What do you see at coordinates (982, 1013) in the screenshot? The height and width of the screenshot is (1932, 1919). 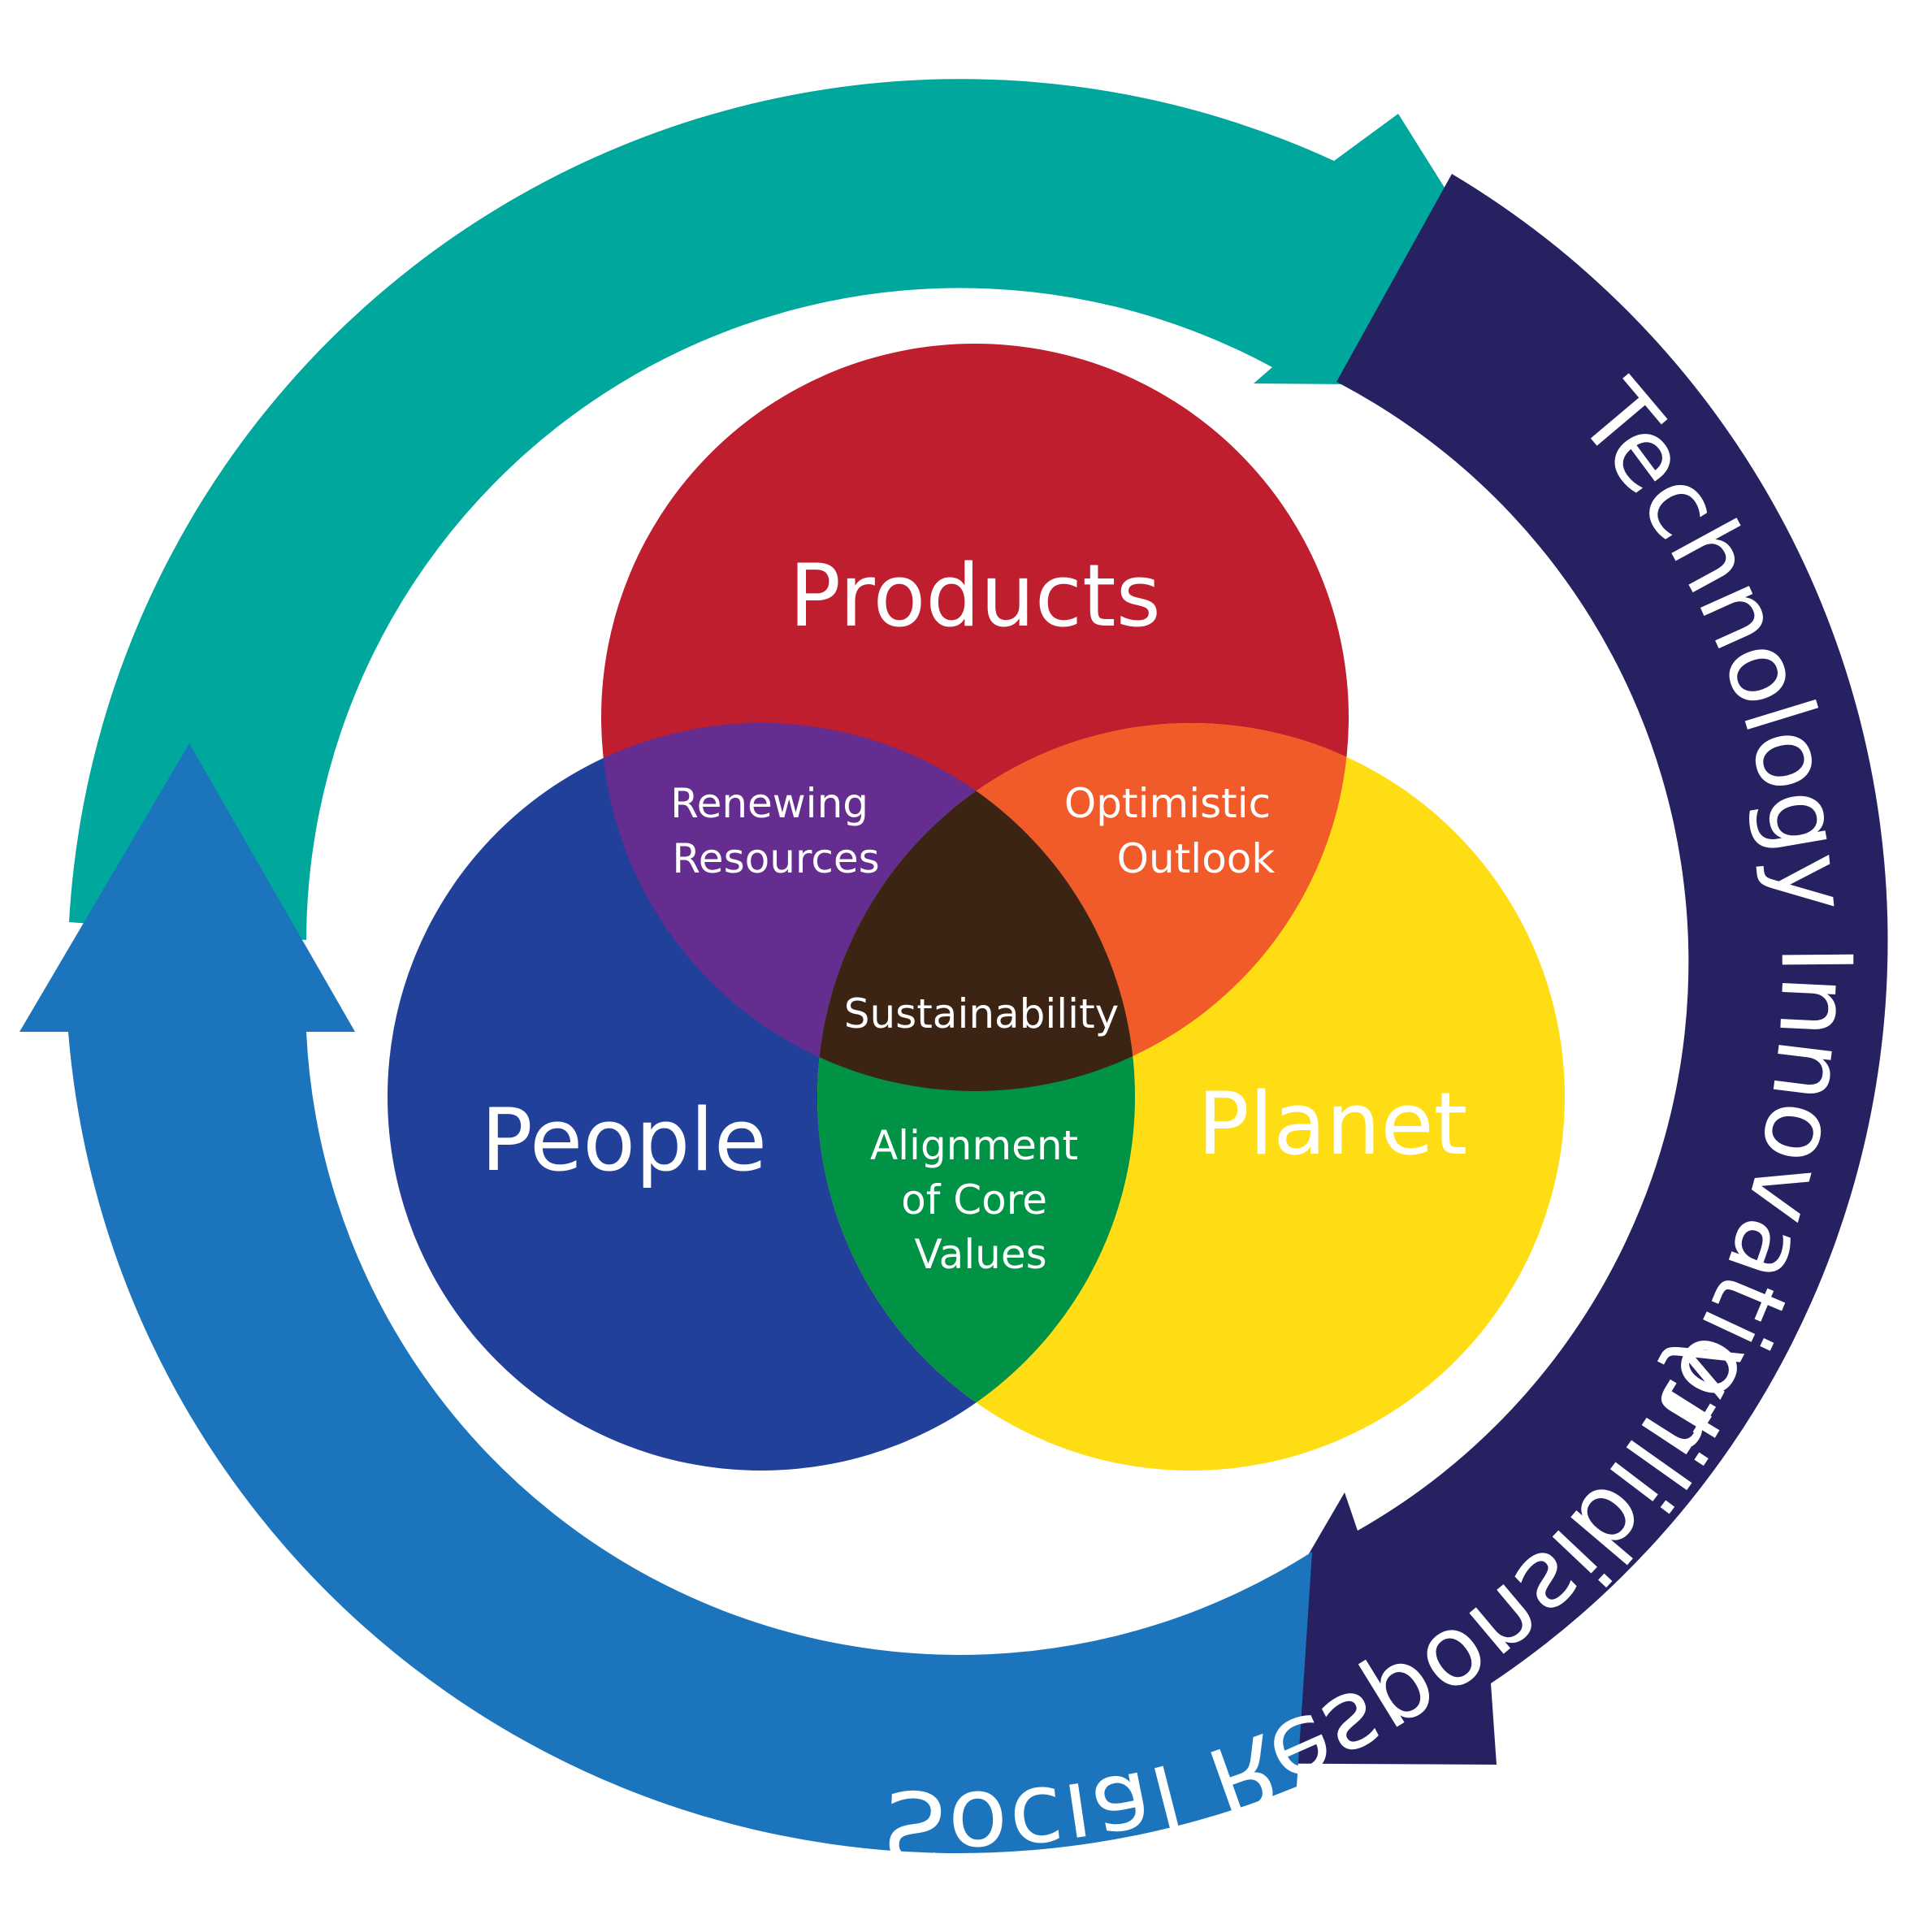 I see `sustainability-label: Sustainability` at bounding box center [982, 1013].